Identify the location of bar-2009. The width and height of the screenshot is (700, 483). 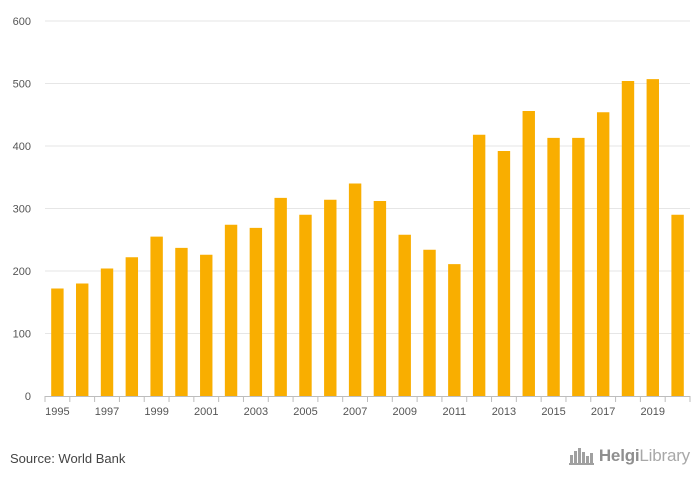
(404, 315).